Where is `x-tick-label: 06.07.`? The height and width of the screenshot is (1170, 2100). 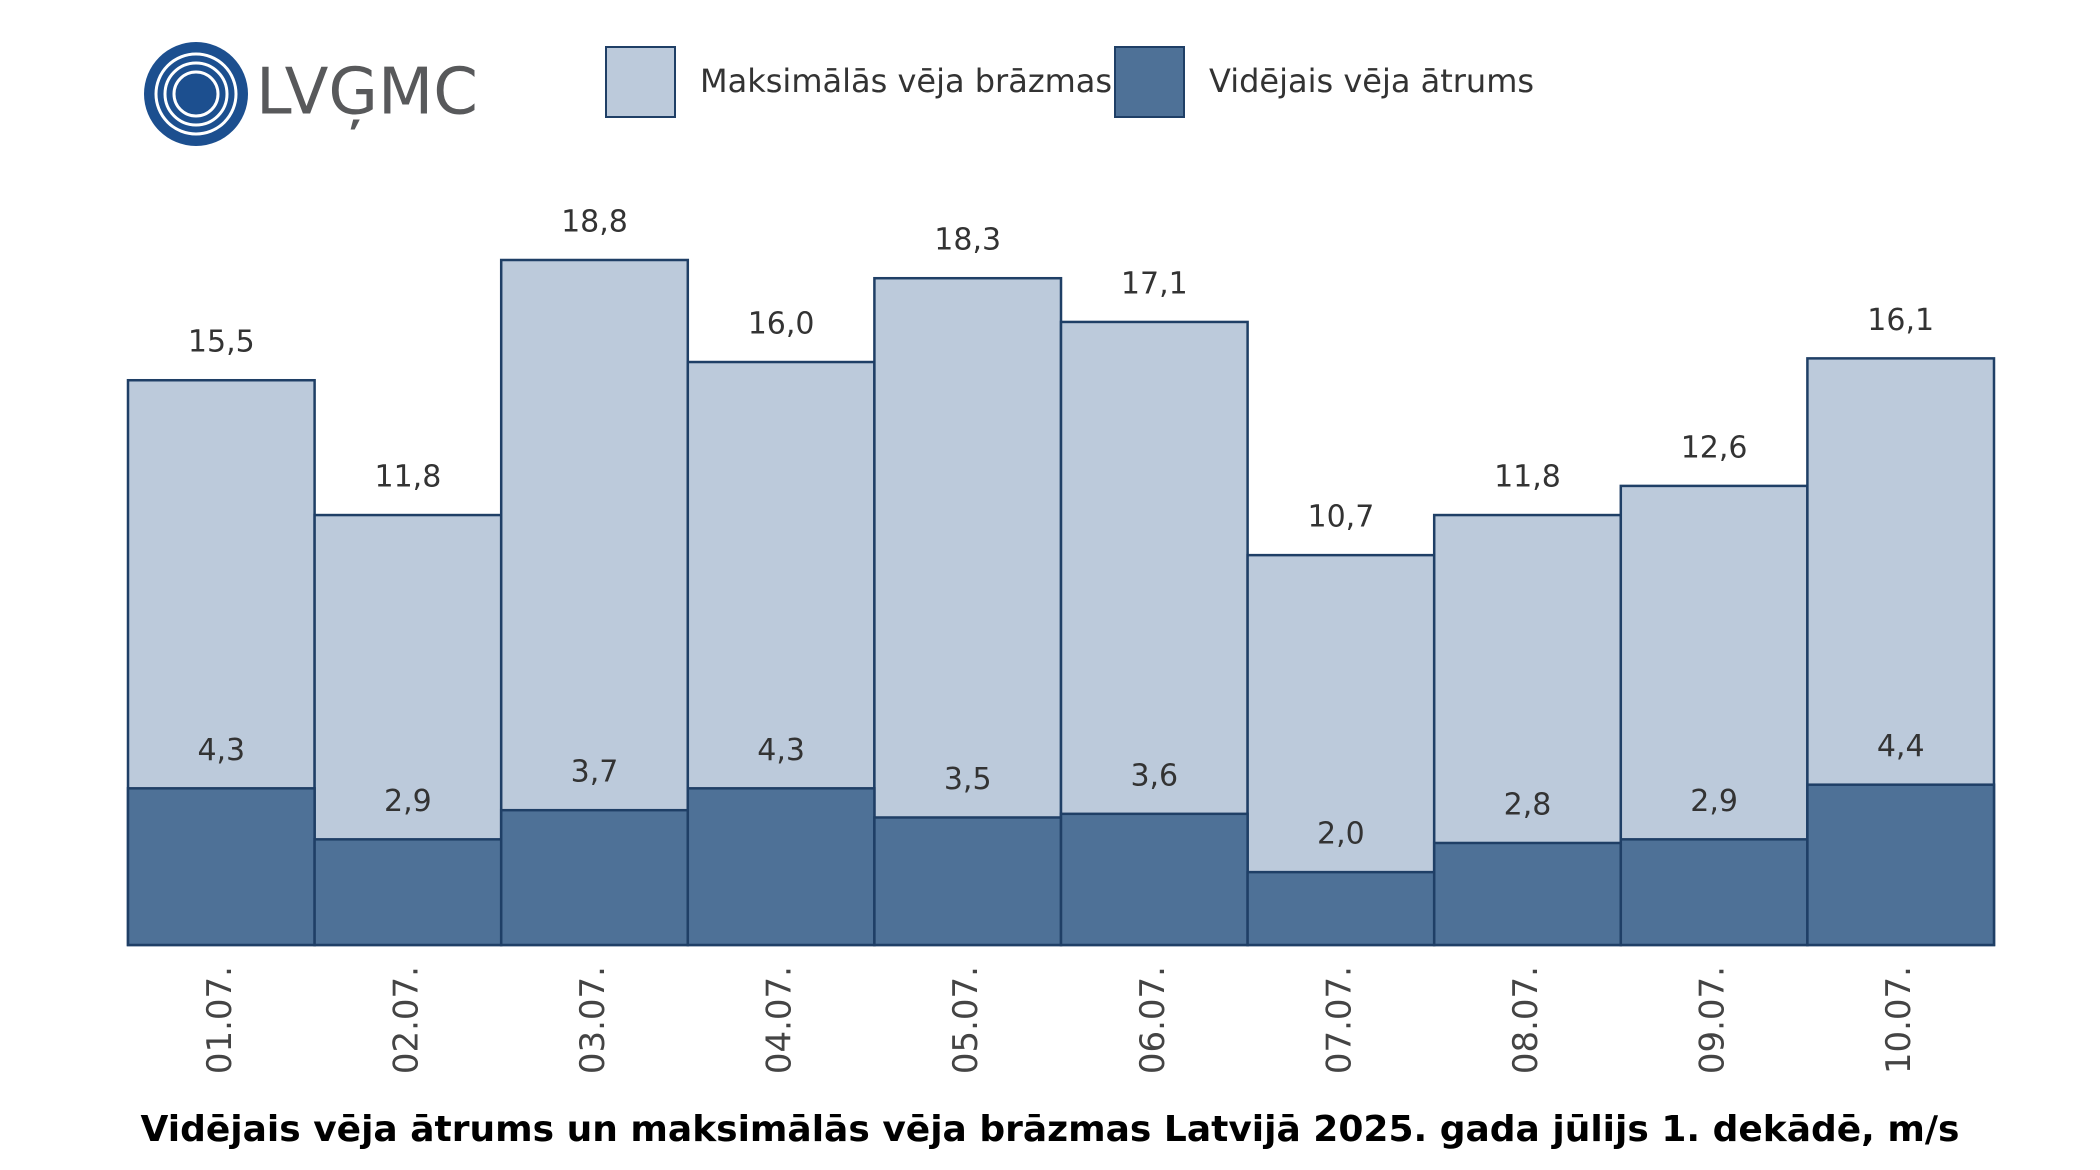 x-tick-label: 06.07. is located at coordinates (1153, 1020).